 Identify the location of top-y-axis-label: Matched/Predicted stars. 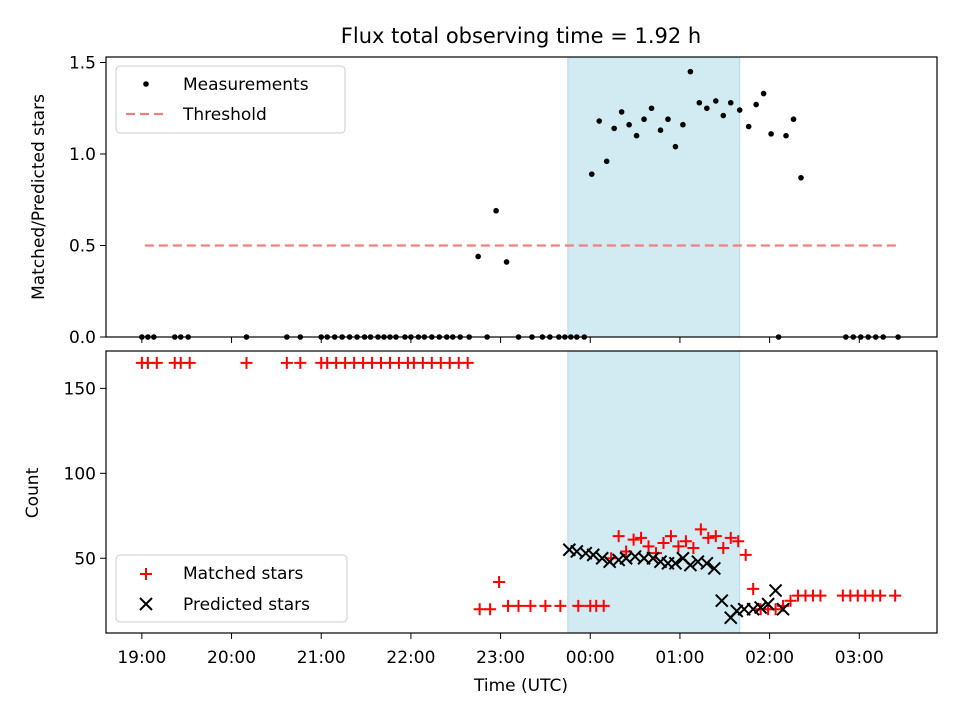
(39, 197).